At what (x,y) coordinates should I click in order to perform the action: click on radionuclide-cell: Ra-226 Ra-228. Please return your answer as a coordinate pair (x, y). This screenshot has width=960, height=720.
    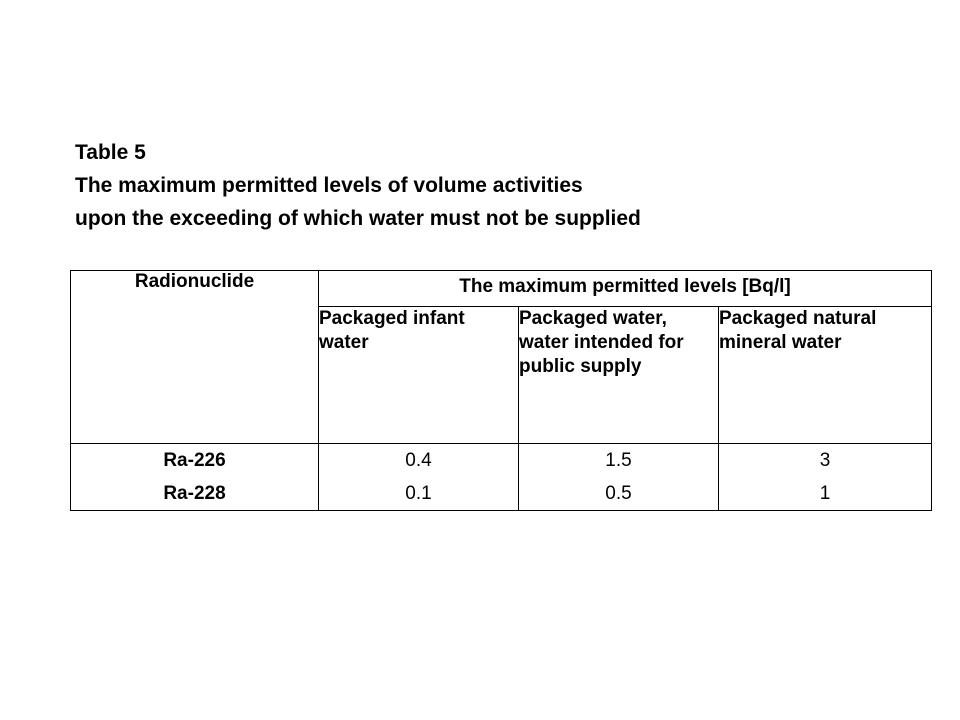
    Looking at the image, I should click on (194, 477).